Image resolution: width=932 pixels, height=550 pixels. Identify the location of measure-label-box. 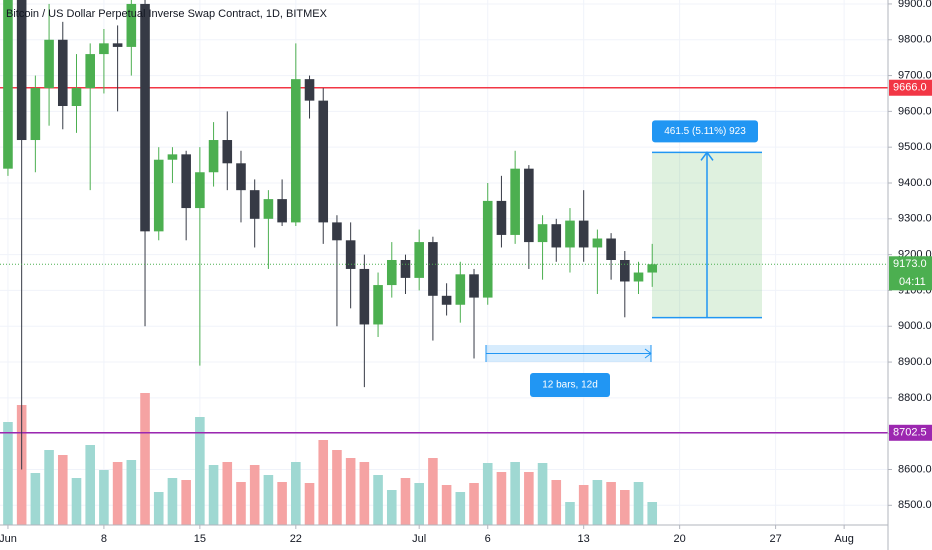
(705, 131).